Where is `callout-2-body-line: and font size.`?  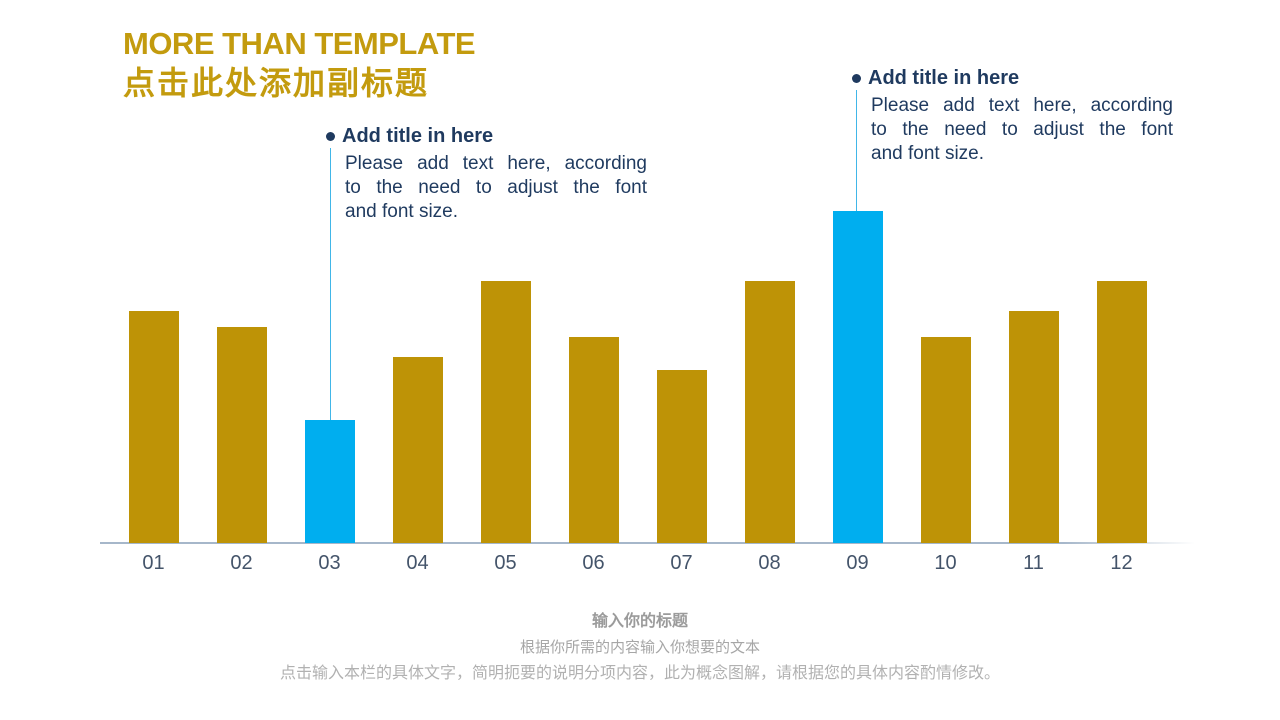 callout-2-body-line: and font size. is located at coordinates (928, 153).